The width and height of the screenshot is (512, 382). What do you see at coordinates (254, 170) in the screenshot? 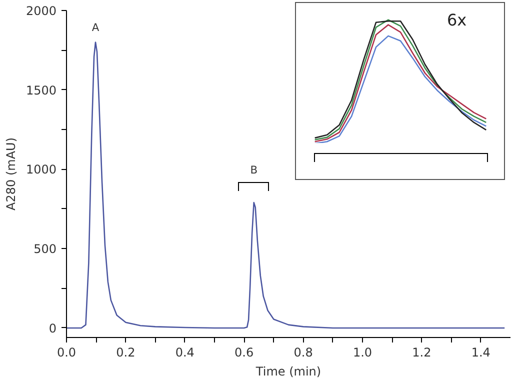
I see `annotation: B` at bounding box center [254, 170].